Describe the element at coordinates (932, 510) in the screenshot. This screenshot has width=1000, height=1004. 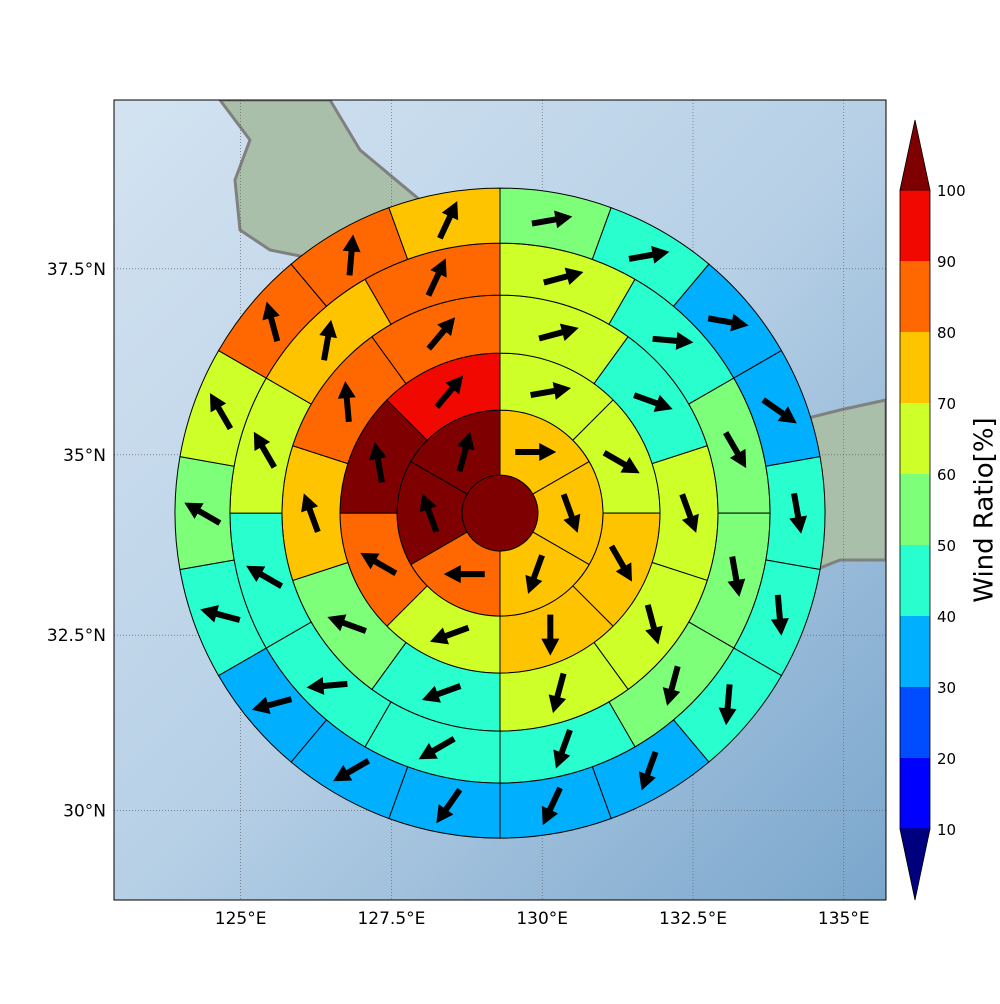
I see `colorbar: 10 20 30 40 50 60 70 80 90 100` at that location.